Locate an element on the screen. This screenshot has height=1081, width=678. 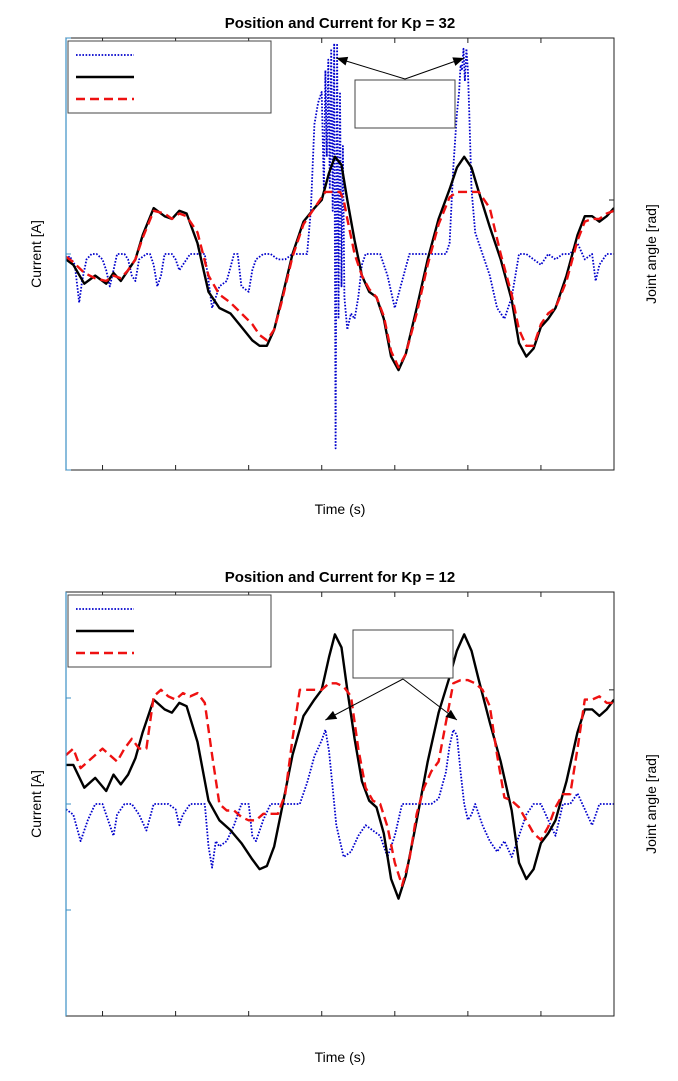
chart-title: Position and Current for Kp = 12 is located at coordinates (340, 577).